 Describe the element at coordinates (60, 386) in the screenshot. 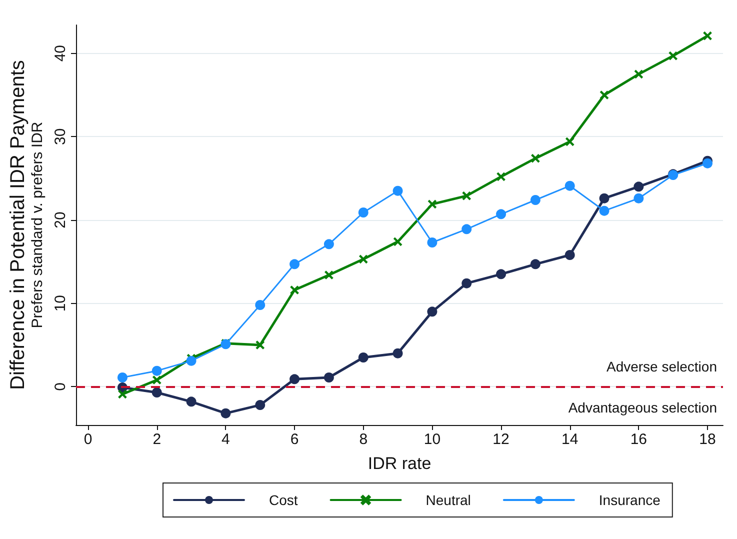

I see `y-tick-label: 0` at that location.